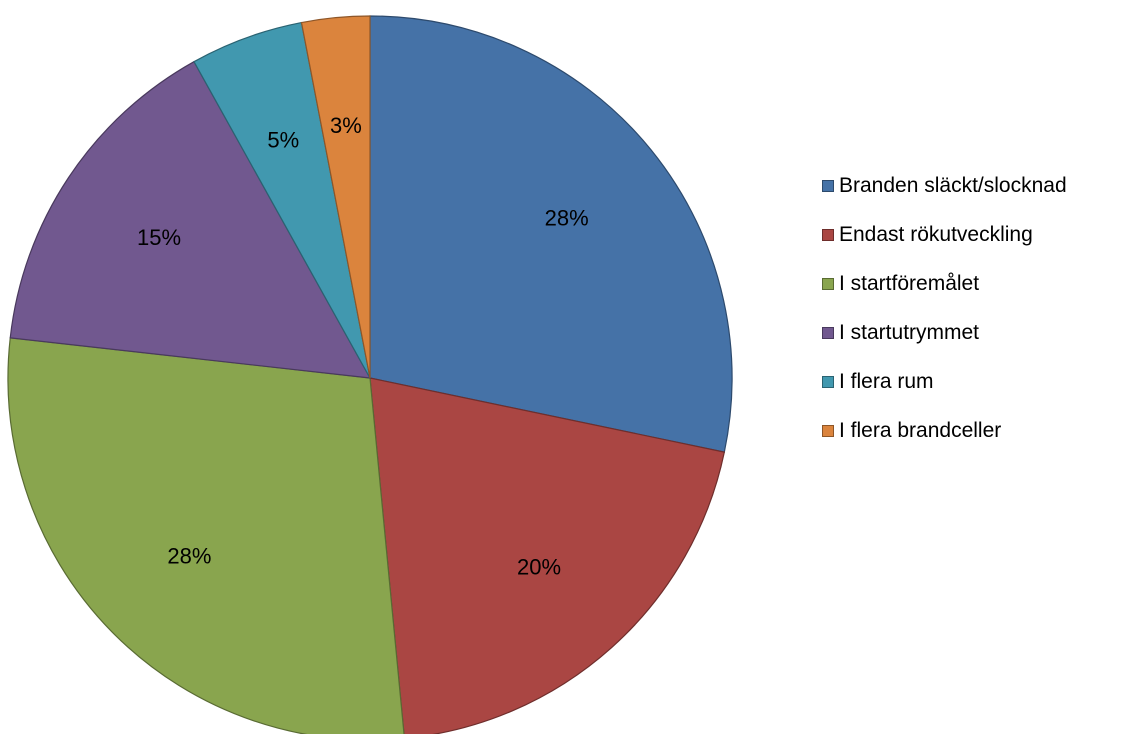 This screenshot has width=1136, height=734. Describe the element at coordinates (920, 430) in the screenshot. I see `legend-label: I flera brandceller` at that location.